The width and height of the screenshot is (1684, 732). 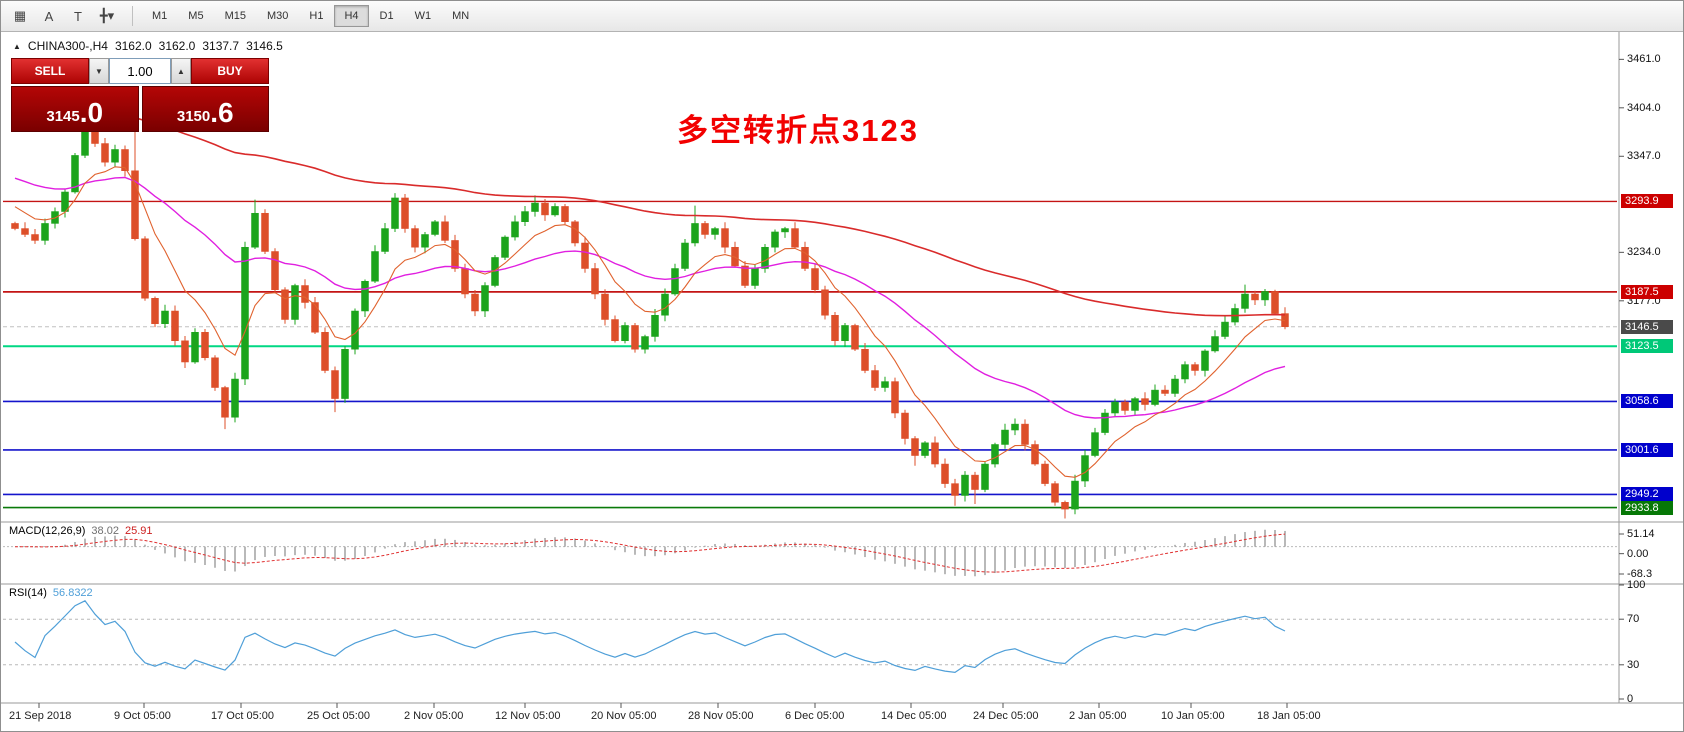 I want to click on main-toolbar: ▦ A T ╋▾ M1 M5 M15 M30 H1 H4 D1 W1 MN, so click(x=842, y=16).